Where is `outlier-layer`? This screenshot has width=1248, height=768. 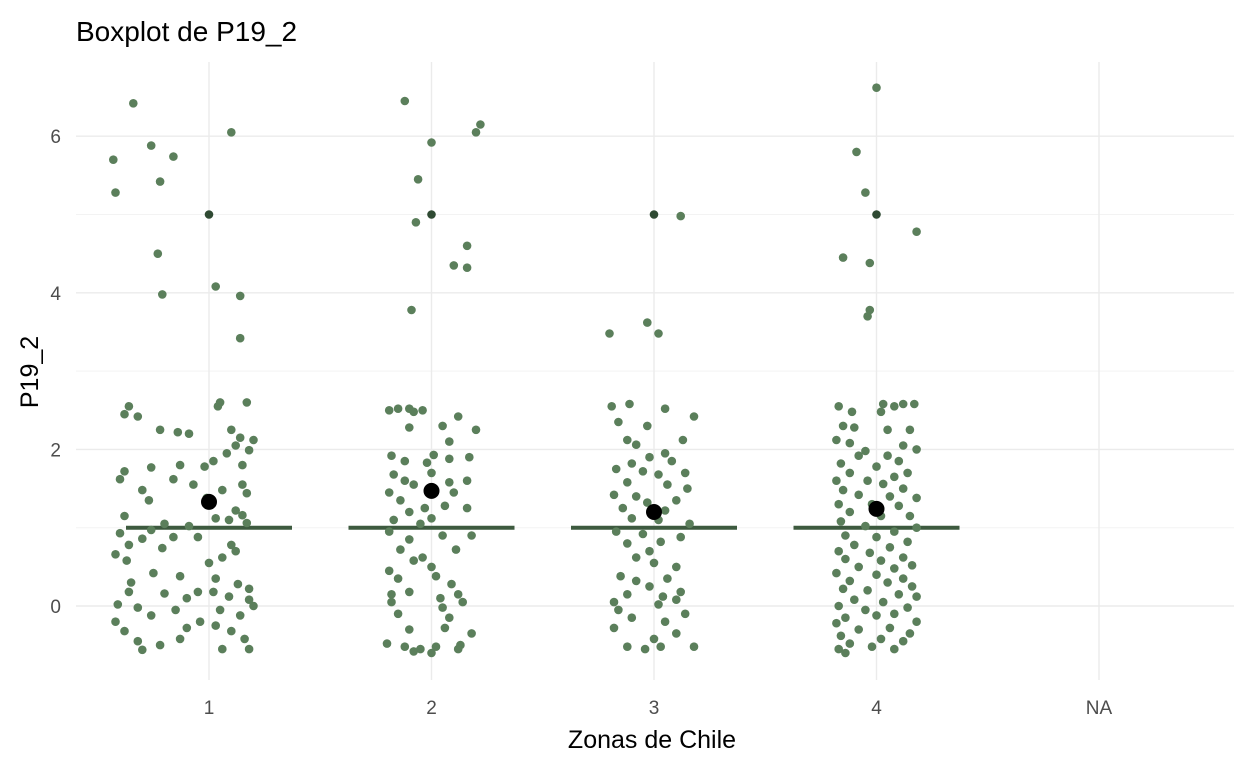
outlier-layer is located at coordinates (542, 214).